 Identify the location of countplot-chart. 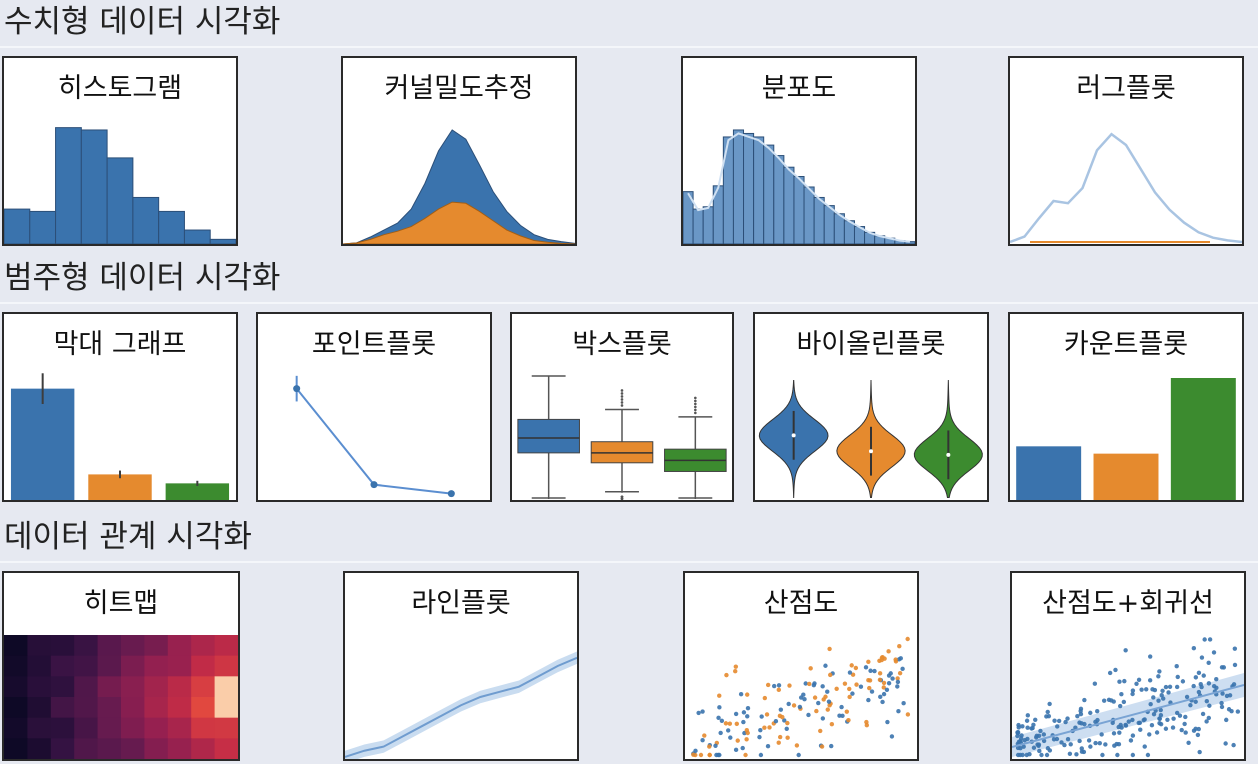
(1126, 439).